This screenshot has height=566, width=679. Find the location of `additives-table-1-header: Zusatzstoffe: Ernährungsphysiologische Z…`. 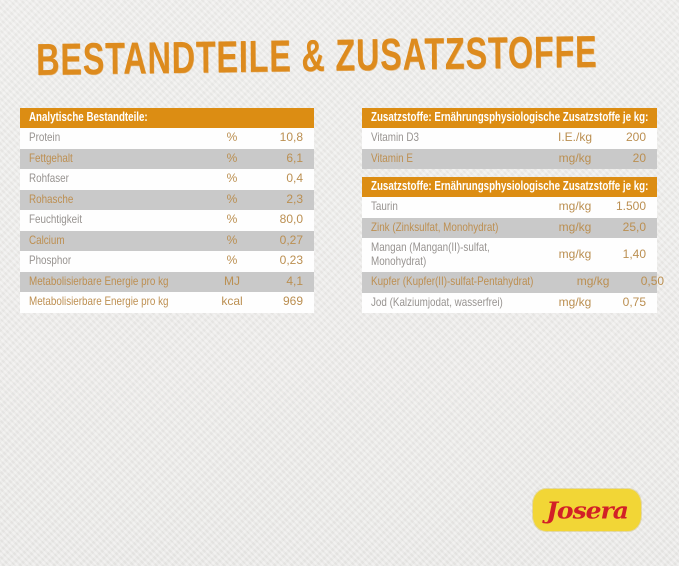

additives-table-1-header: Zusatzstoffe: Ernährungsphysiologische Z… is located at coordinates (509, 118).